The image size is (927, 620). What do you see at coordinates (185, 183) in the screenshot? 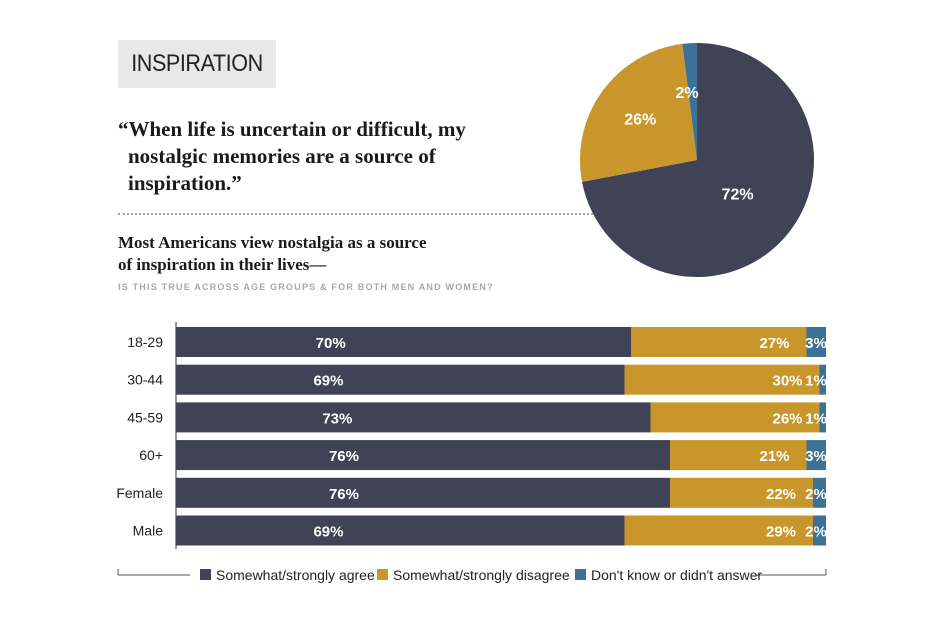
I see `quote-line: inspiration.”` at bounding box center [185, 183].